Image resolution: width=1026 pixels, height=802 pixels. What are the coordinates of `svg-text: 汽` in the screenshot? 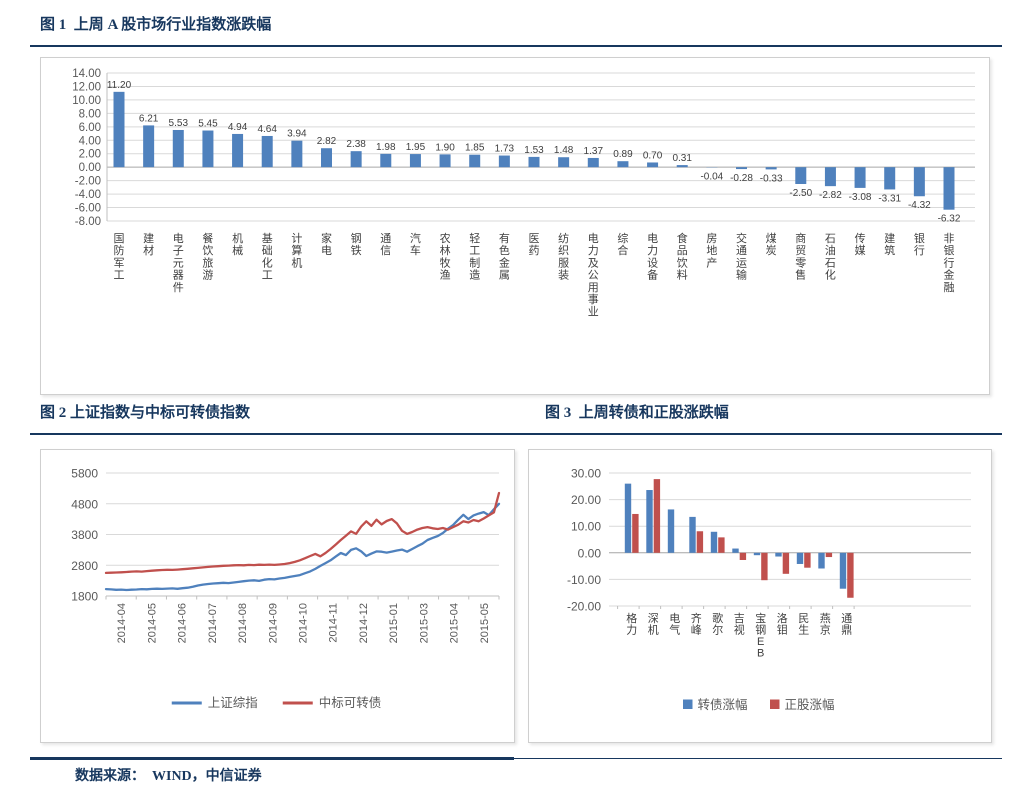 It's located at (415, 238).